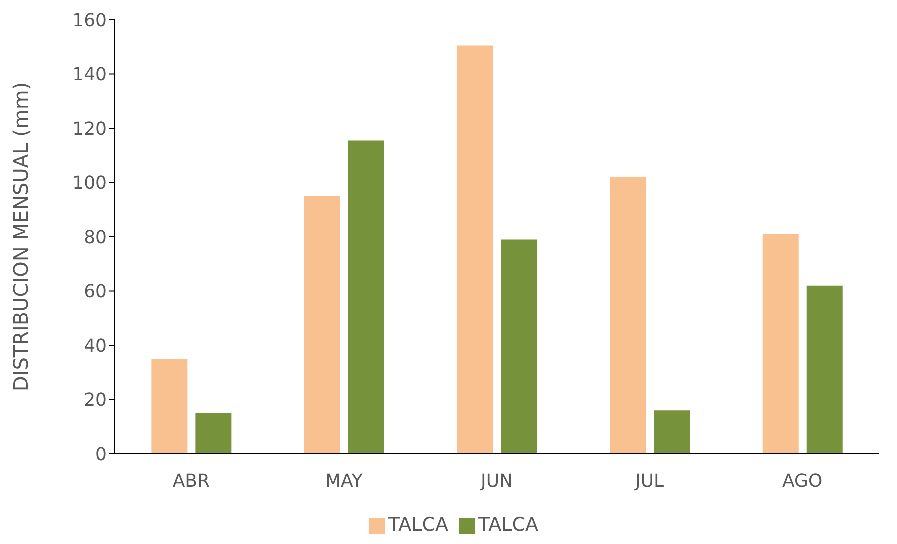  Describe the element at coordinates (344, 481) in the screenshot. I see `x-tick-label: MAY` at that location.